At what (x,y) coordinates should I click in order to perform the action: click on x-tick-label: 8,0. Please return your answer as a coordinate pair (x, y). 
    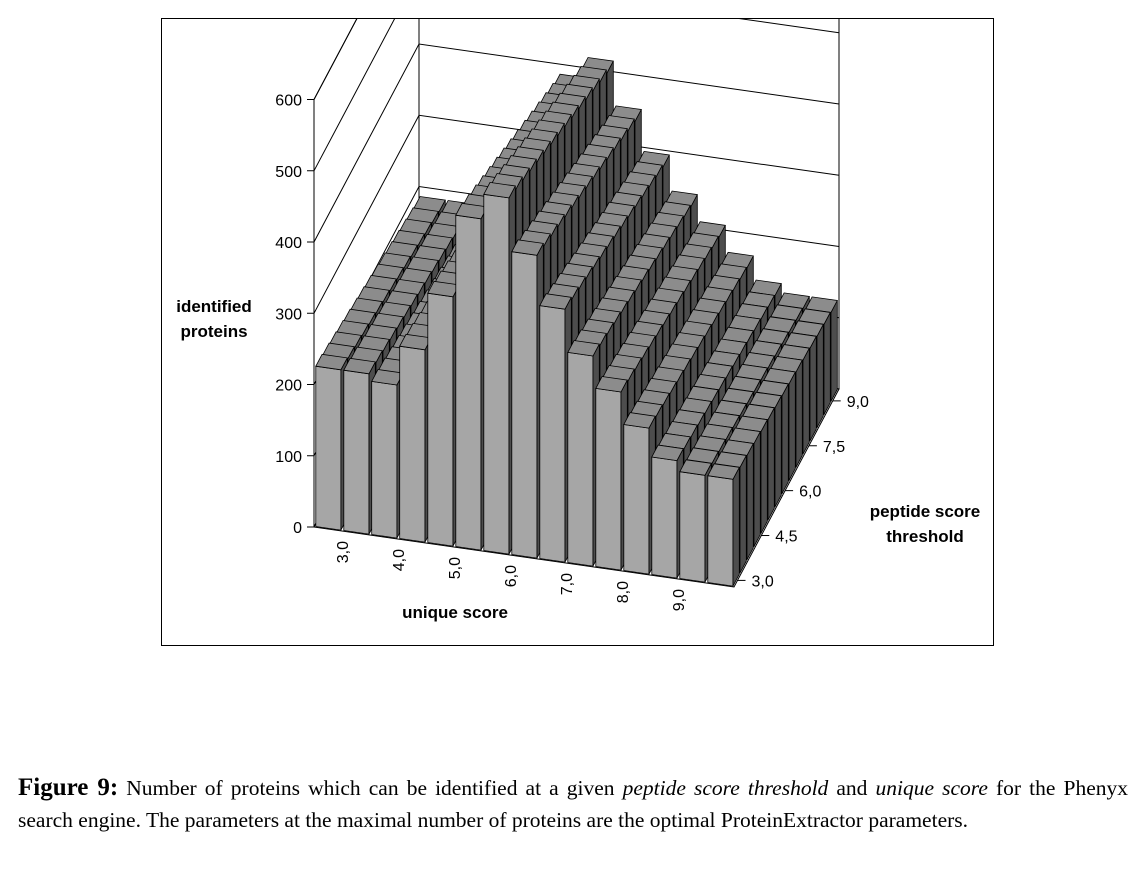
    Looking at the image, I should click on (623, 592).